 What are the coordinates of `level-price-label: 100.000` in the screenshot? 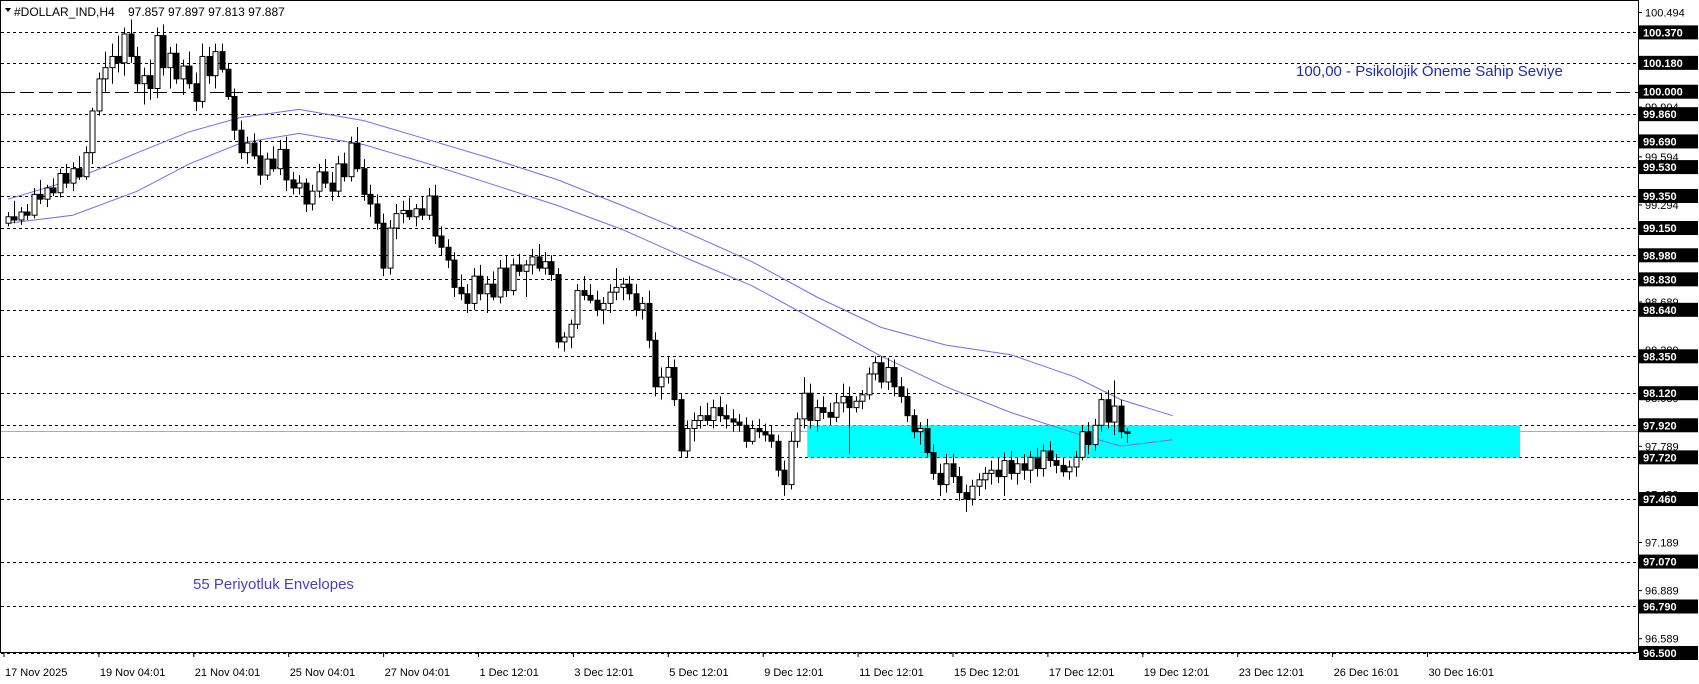 It's located at (1663, 93).